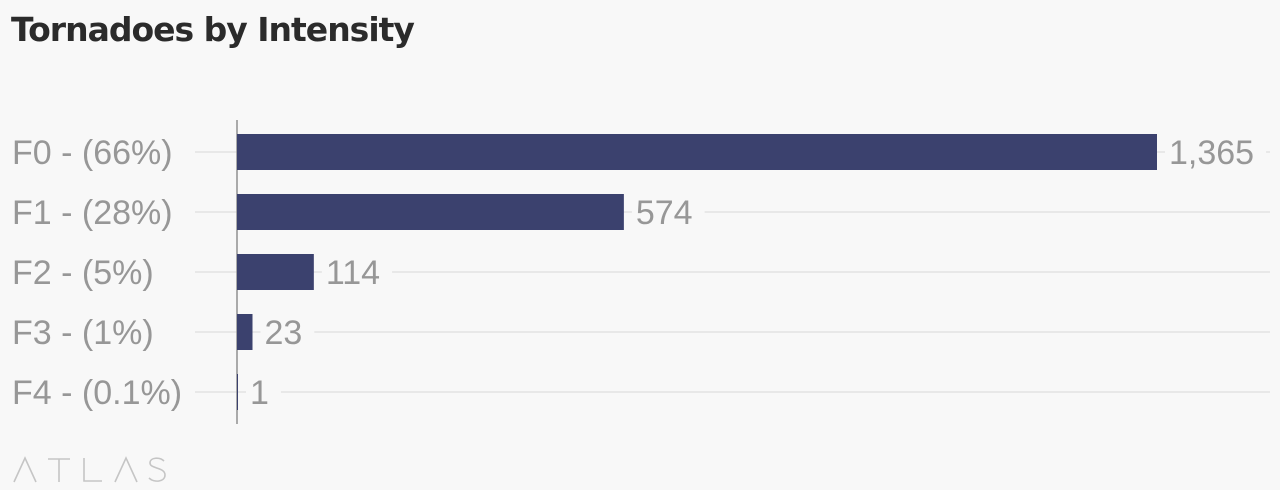 This screenshot has width=1280, height=490. What do you see at coordinates (92, 153) in the screenshot?
I see `category-label: F0 - (66%)` at bounding box center [92, 153].